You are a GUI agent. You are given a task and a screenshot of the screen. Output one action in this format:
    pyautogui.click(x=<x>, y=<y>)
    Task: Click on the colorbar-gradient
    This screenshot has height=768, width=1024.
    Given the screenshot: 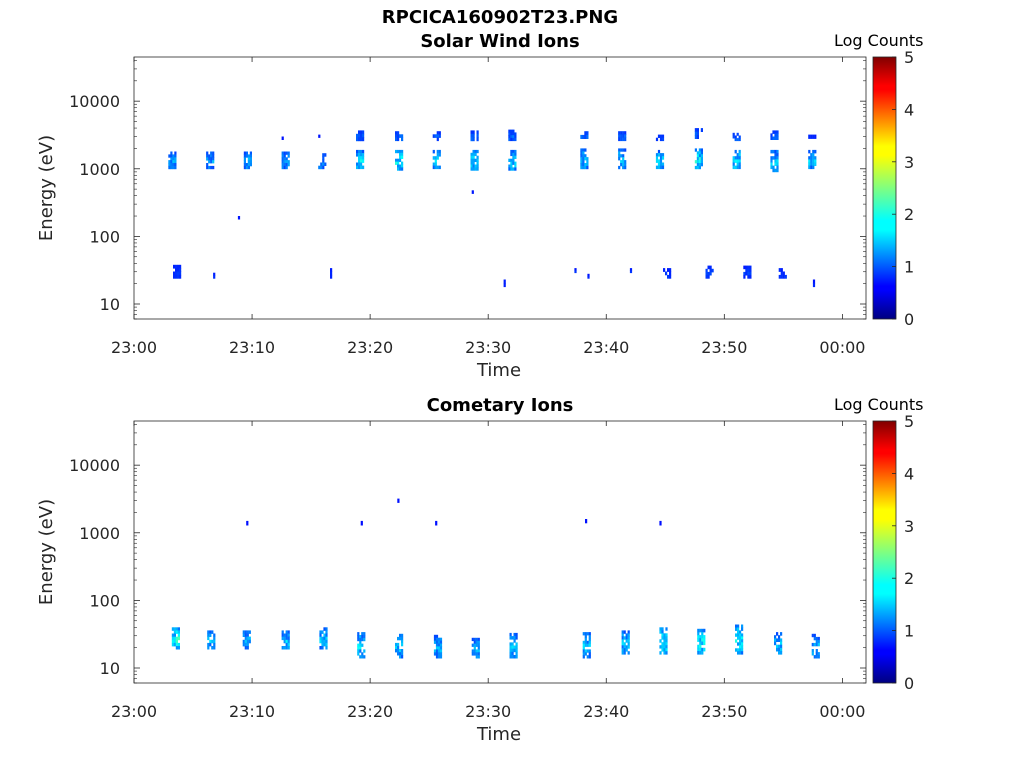 What is the action you would take?
    pyautogui.click(x=884, y=188)
    